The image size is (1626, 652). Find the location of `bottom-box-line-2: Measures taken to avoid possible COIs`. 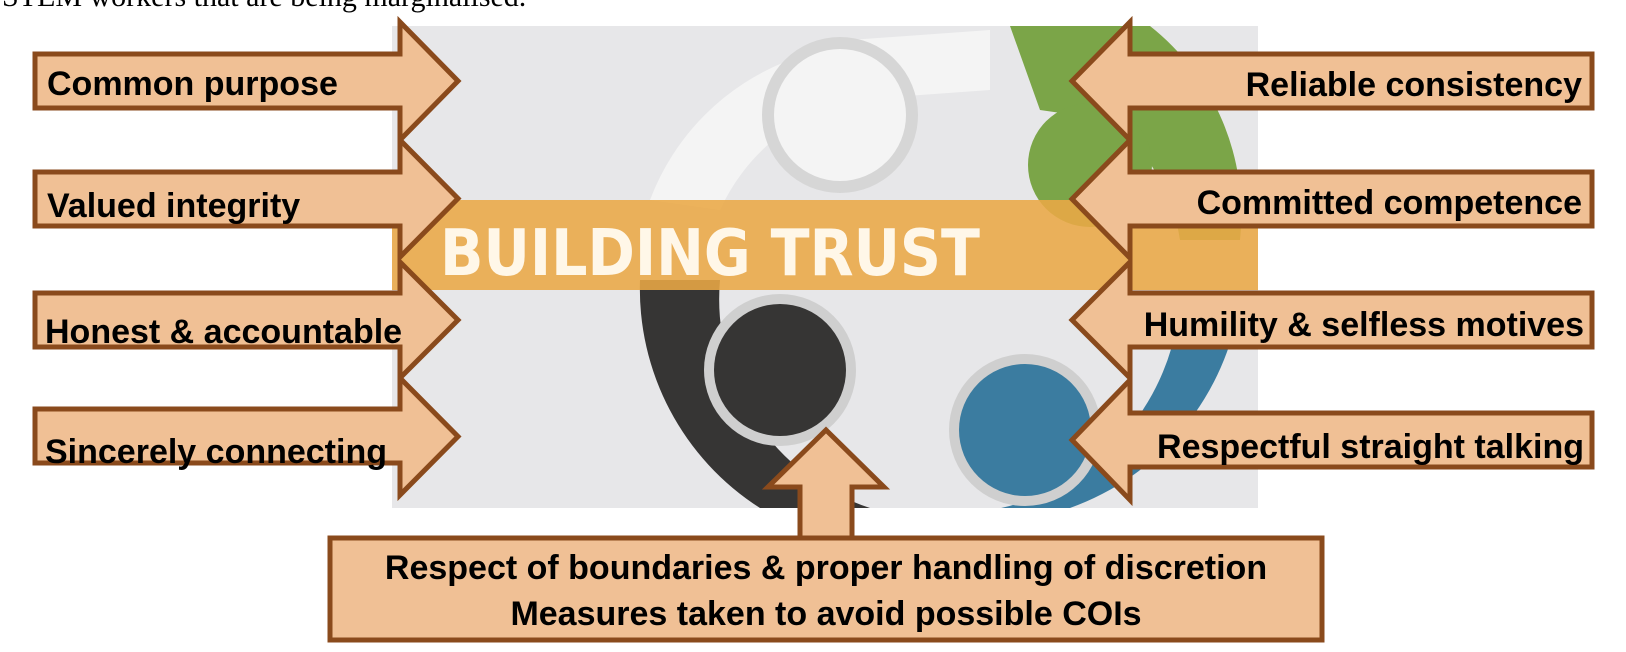

bottom-box-line-2: Measures taken to avoid possible COIs is located at coordinates (825, 614).